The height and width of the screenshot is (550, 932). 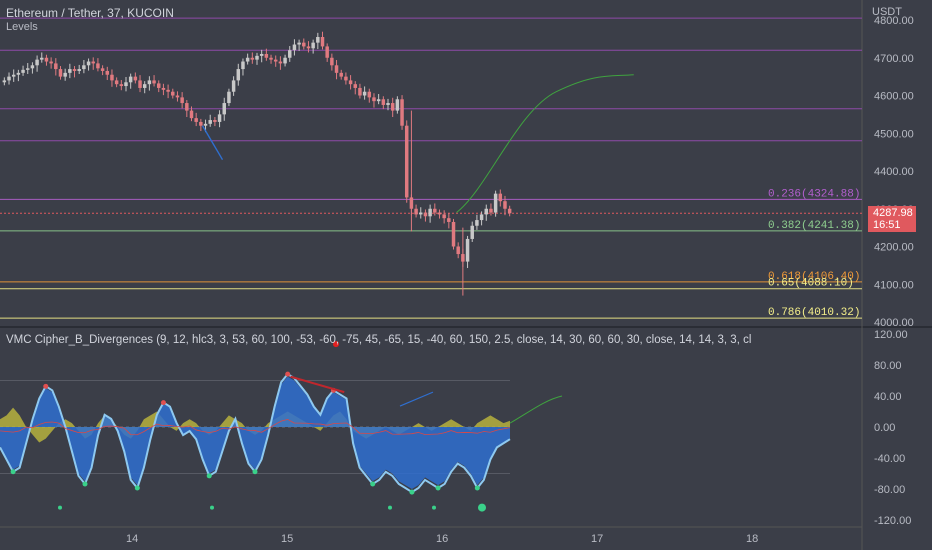 What do you see at coordinates (536, 409) in the screenshot?
I see `osc-green-curve` at bounding box center [536, 409].